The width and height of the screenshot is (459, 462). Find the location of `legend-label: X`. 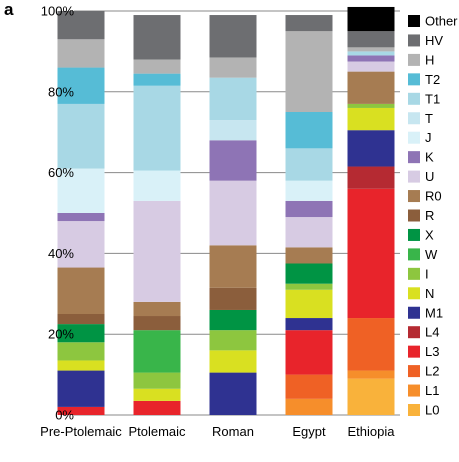

legend-label: X is located at coordinates (429, 234).